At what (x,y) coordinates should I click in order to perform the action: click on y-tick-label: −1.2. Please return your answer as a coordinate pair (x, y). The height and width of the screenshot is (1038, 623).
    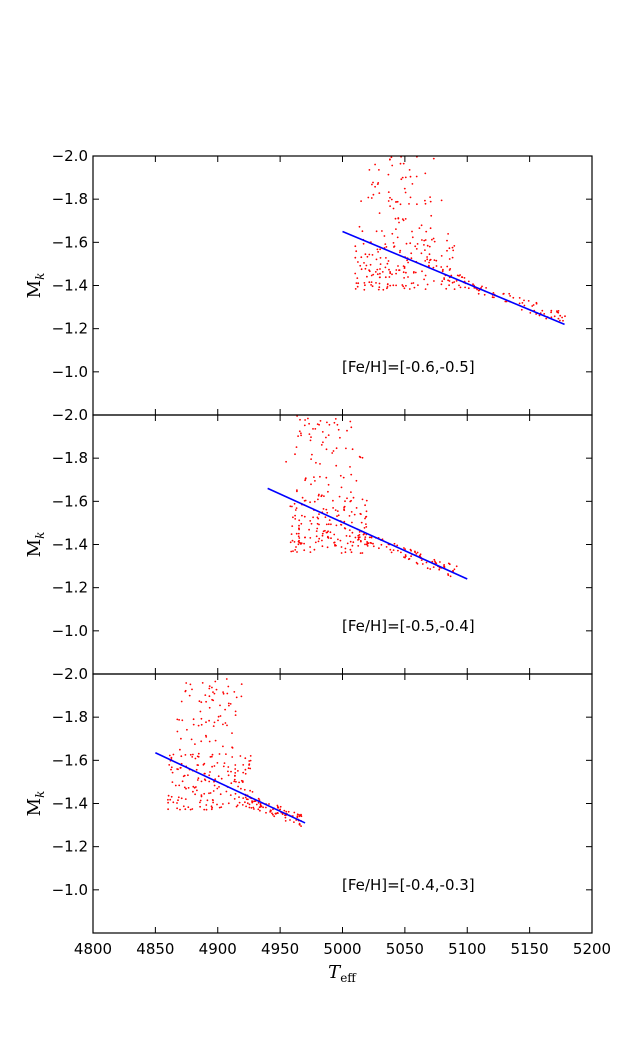
    Looking at the image, I should click on (70, 847).